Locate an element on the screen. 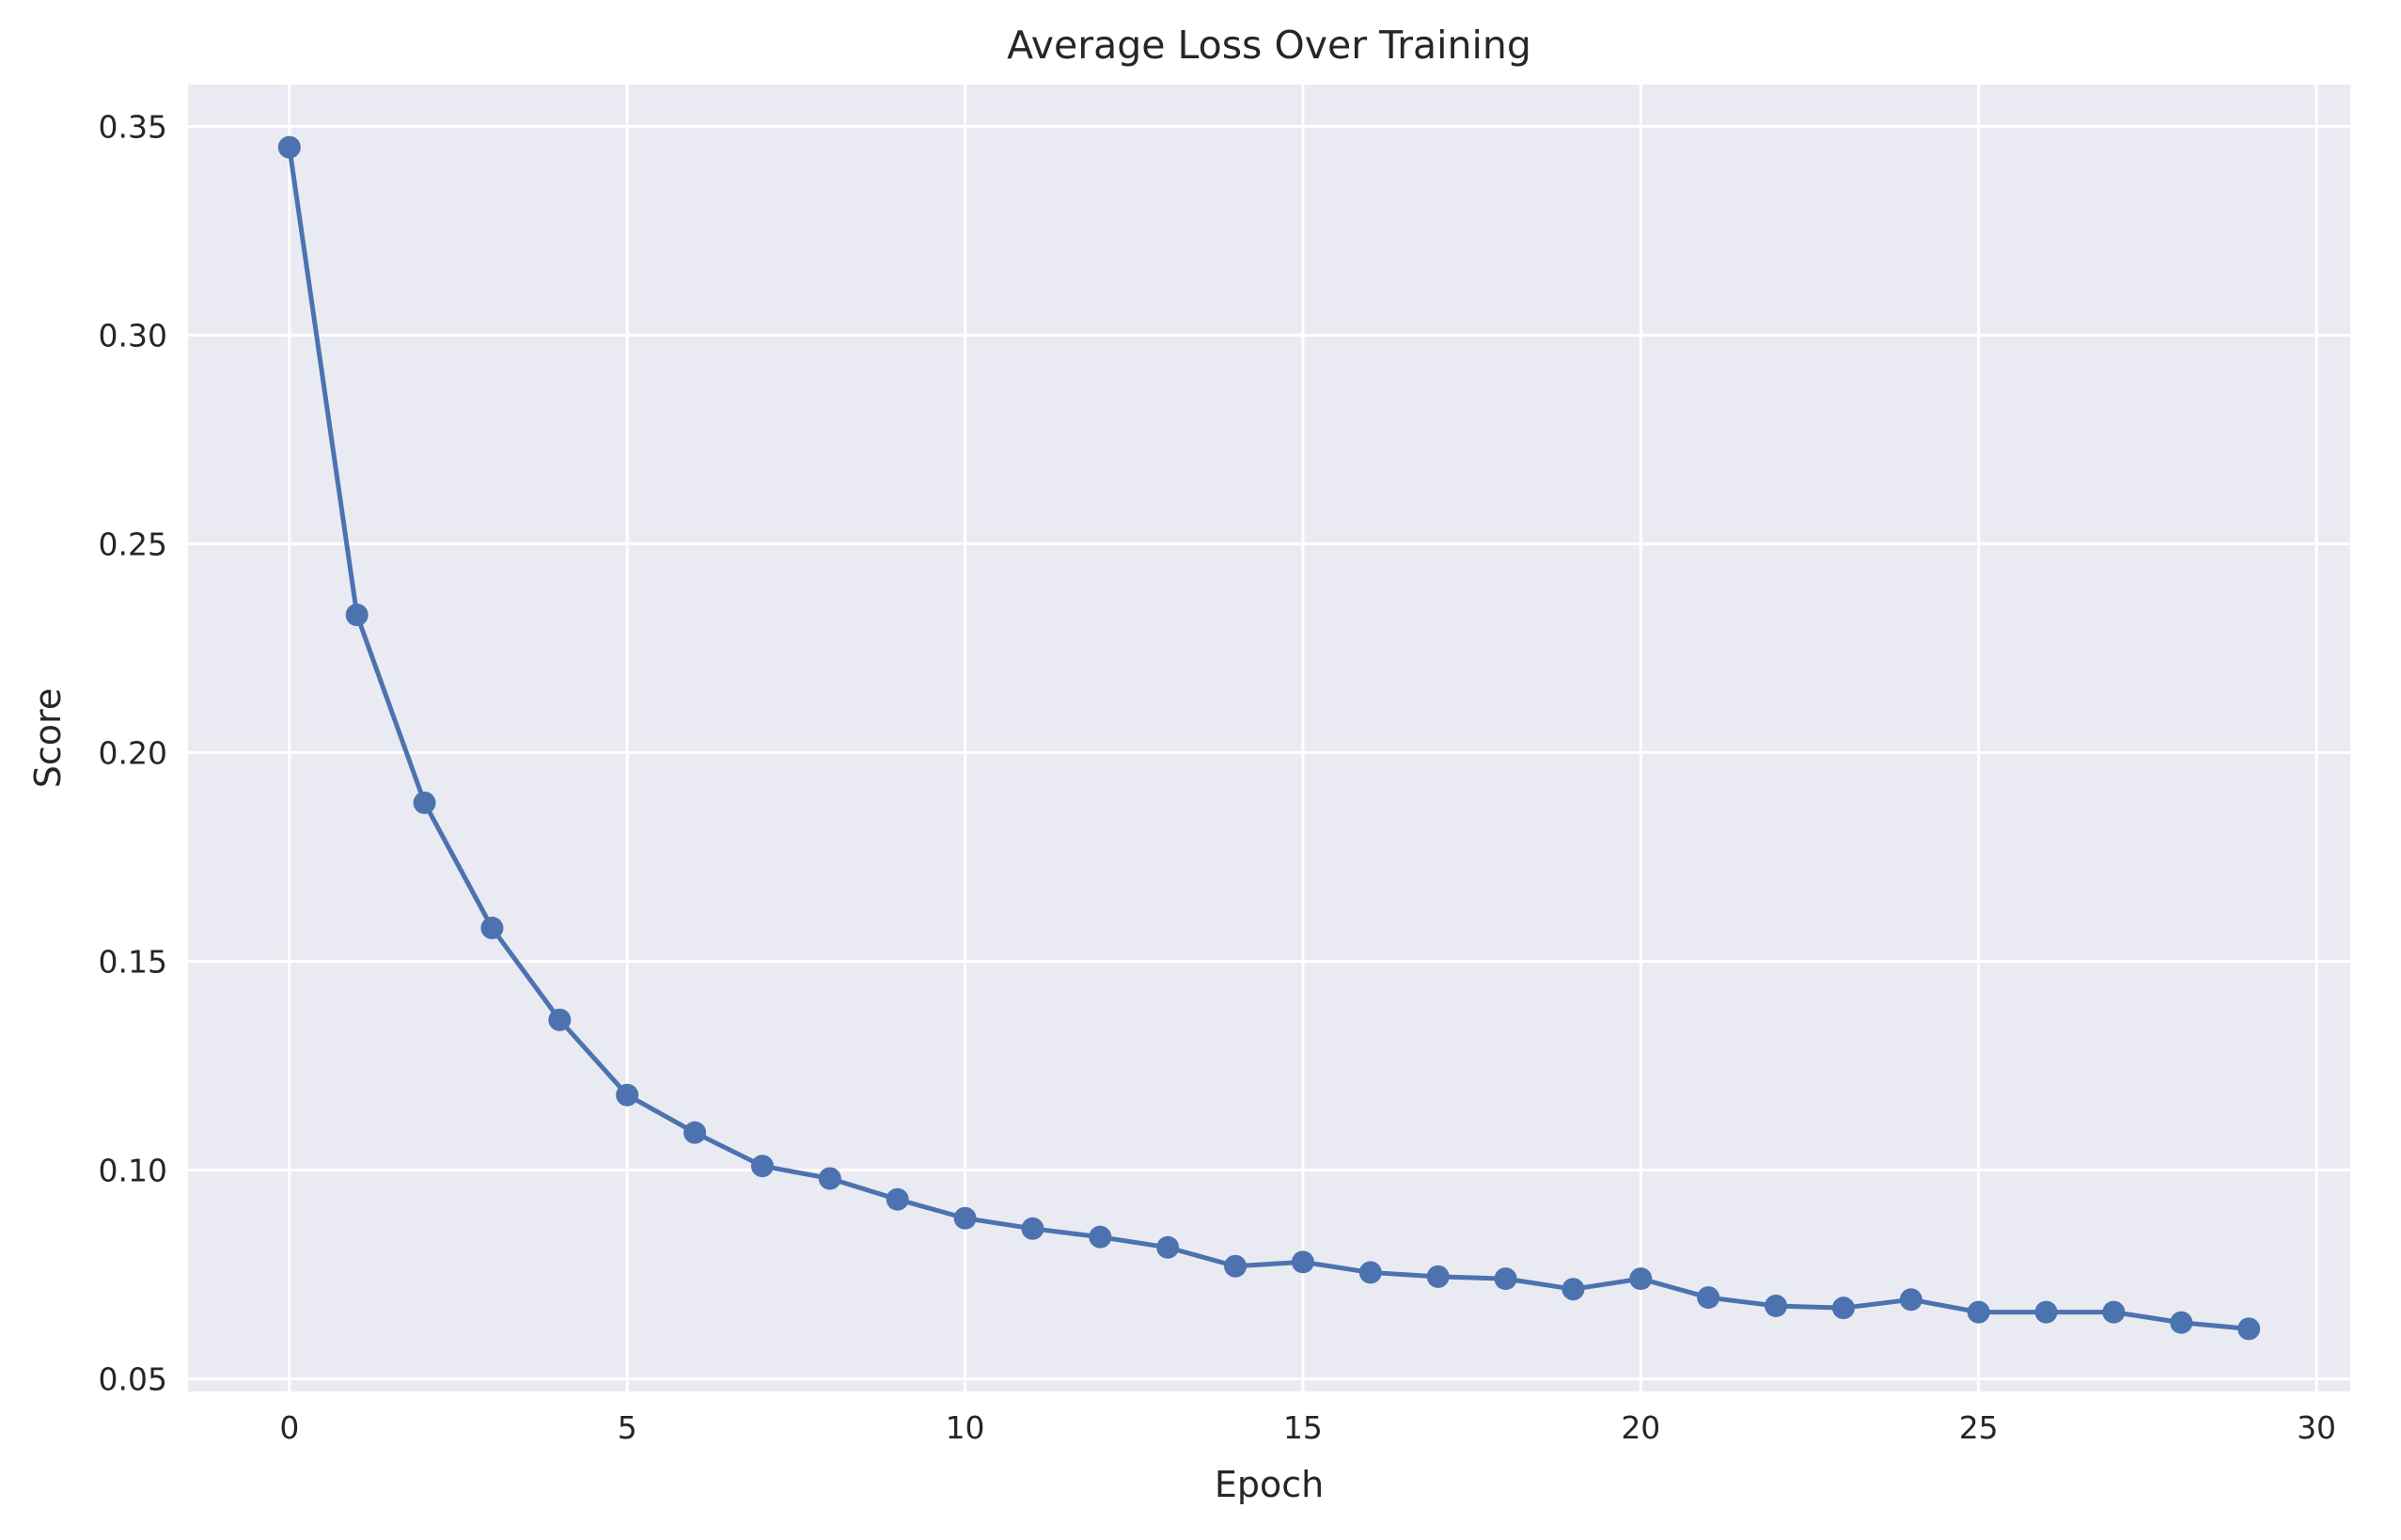 The height and width of the screenshot is (1540, 2401). x-tick-label: 10 is located at coordinates (965, 1428).